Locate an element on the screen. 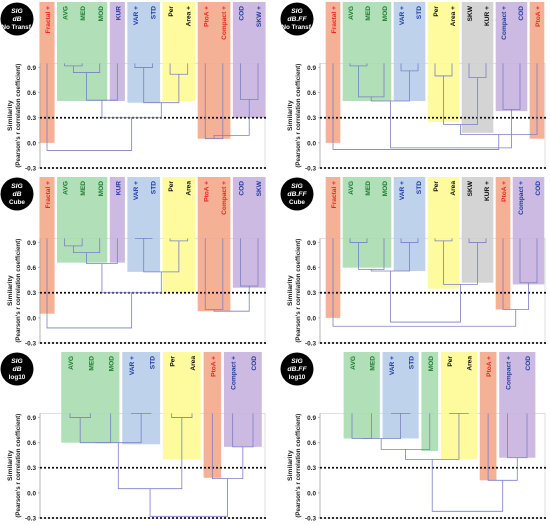 The image size is (550, 525). badge-line-2: dB is located at coordinates (16, 19).